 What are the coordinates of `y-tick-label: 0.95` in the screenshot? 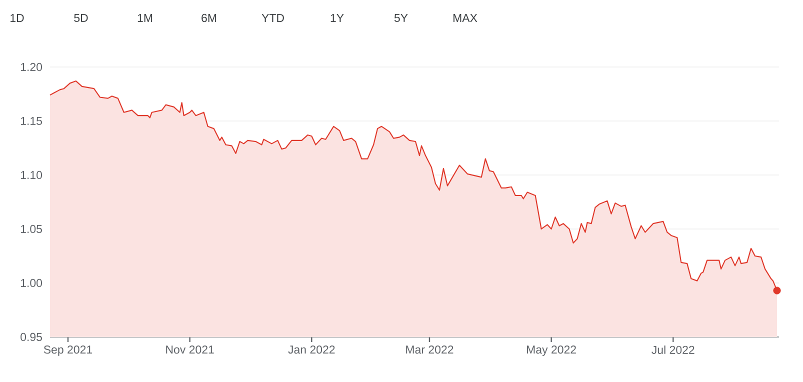 It's located at (31, 337).